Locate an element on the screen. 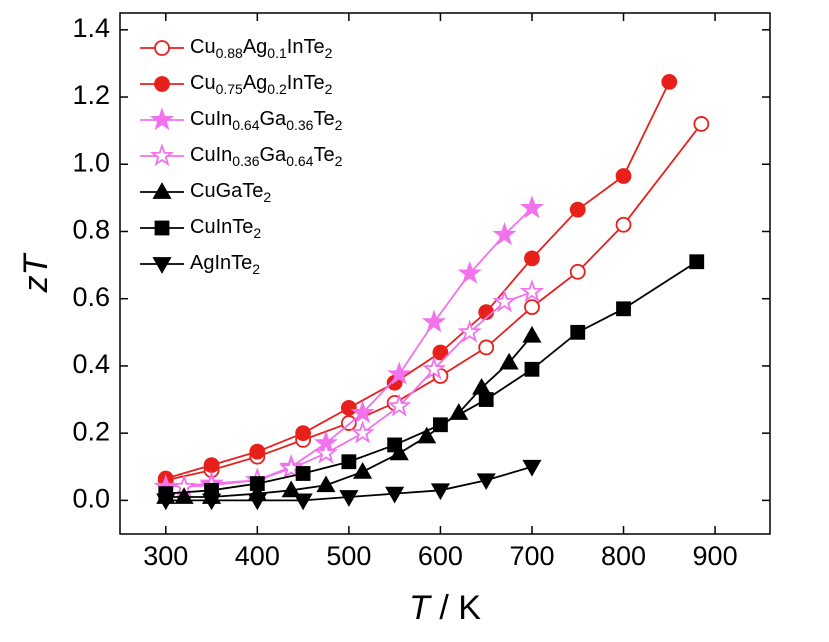  legend-text: Cu0.75Ag0.2InTe2 is located at coordinates (261, 84).